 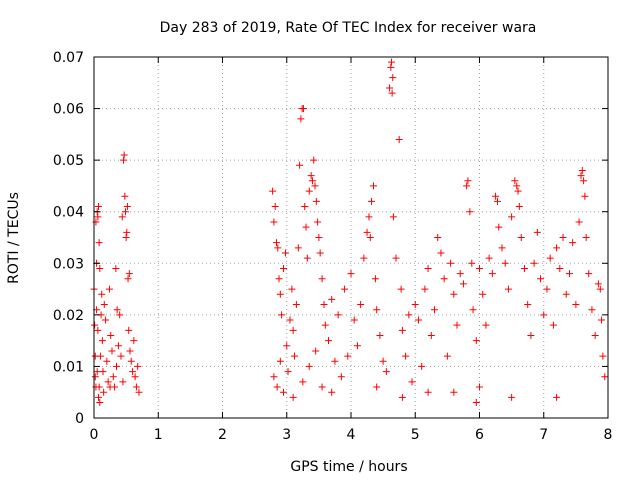 What do you see at coordinates (68, 161) in the screenshot?
I see `y-tick-label: 0.05` at bounding box center [68, 161].